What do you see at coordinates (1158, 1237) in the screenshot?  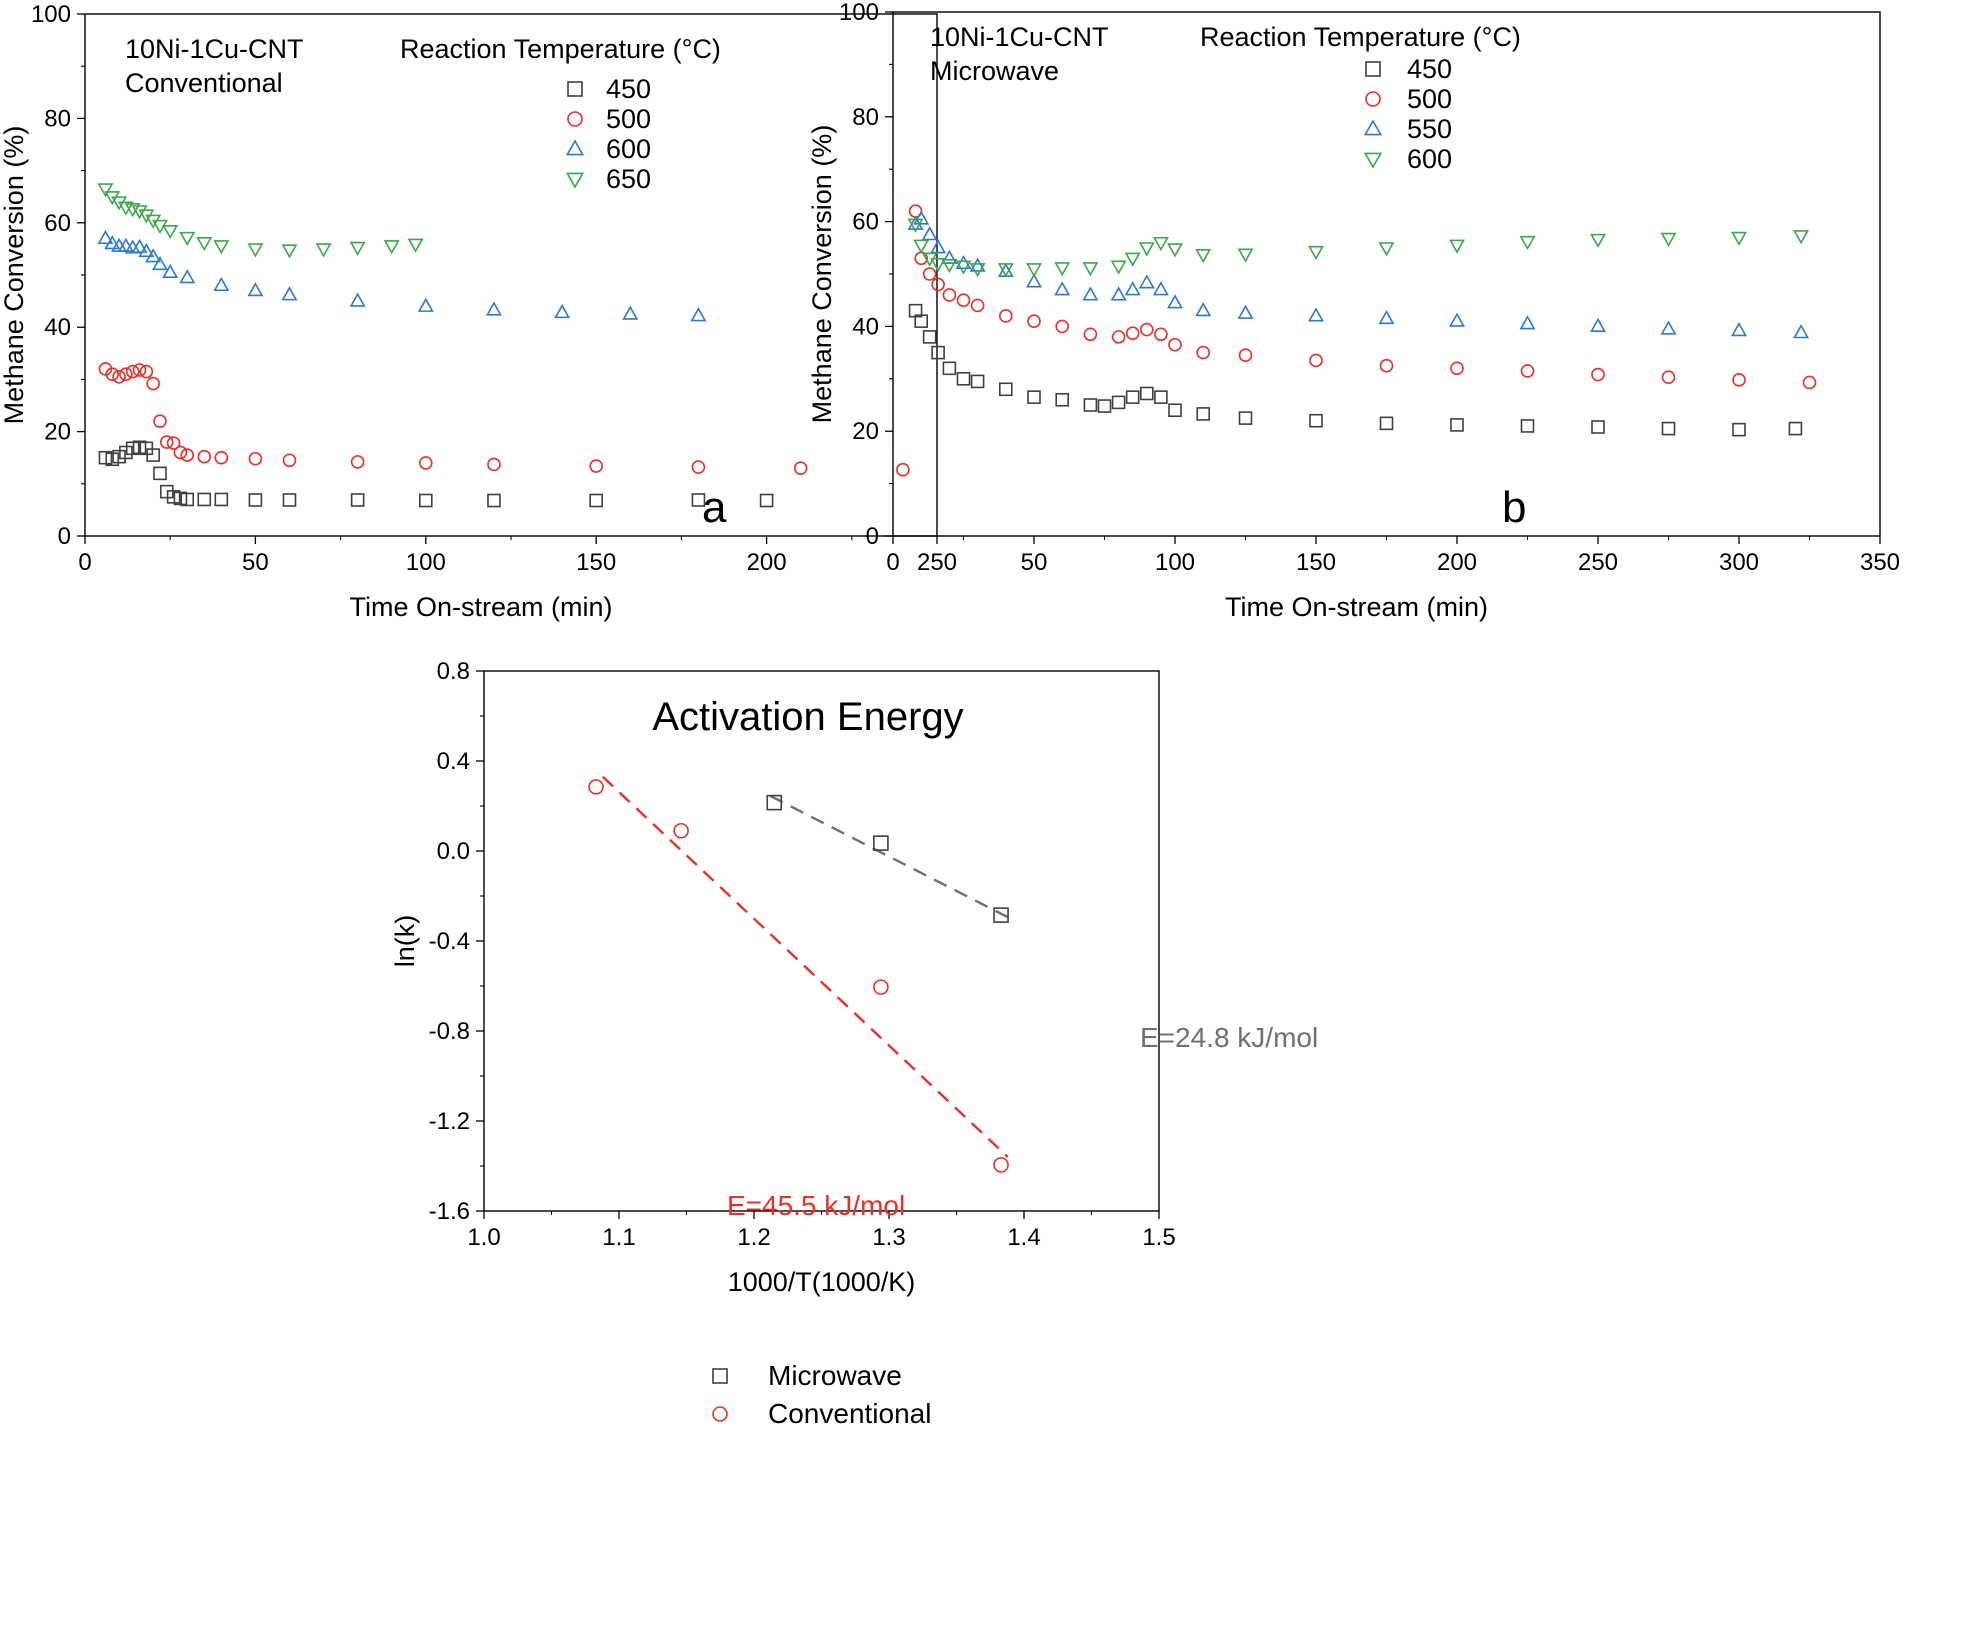 I see `x-tick-label: 1.5` at bounding box center [1158, 1237].